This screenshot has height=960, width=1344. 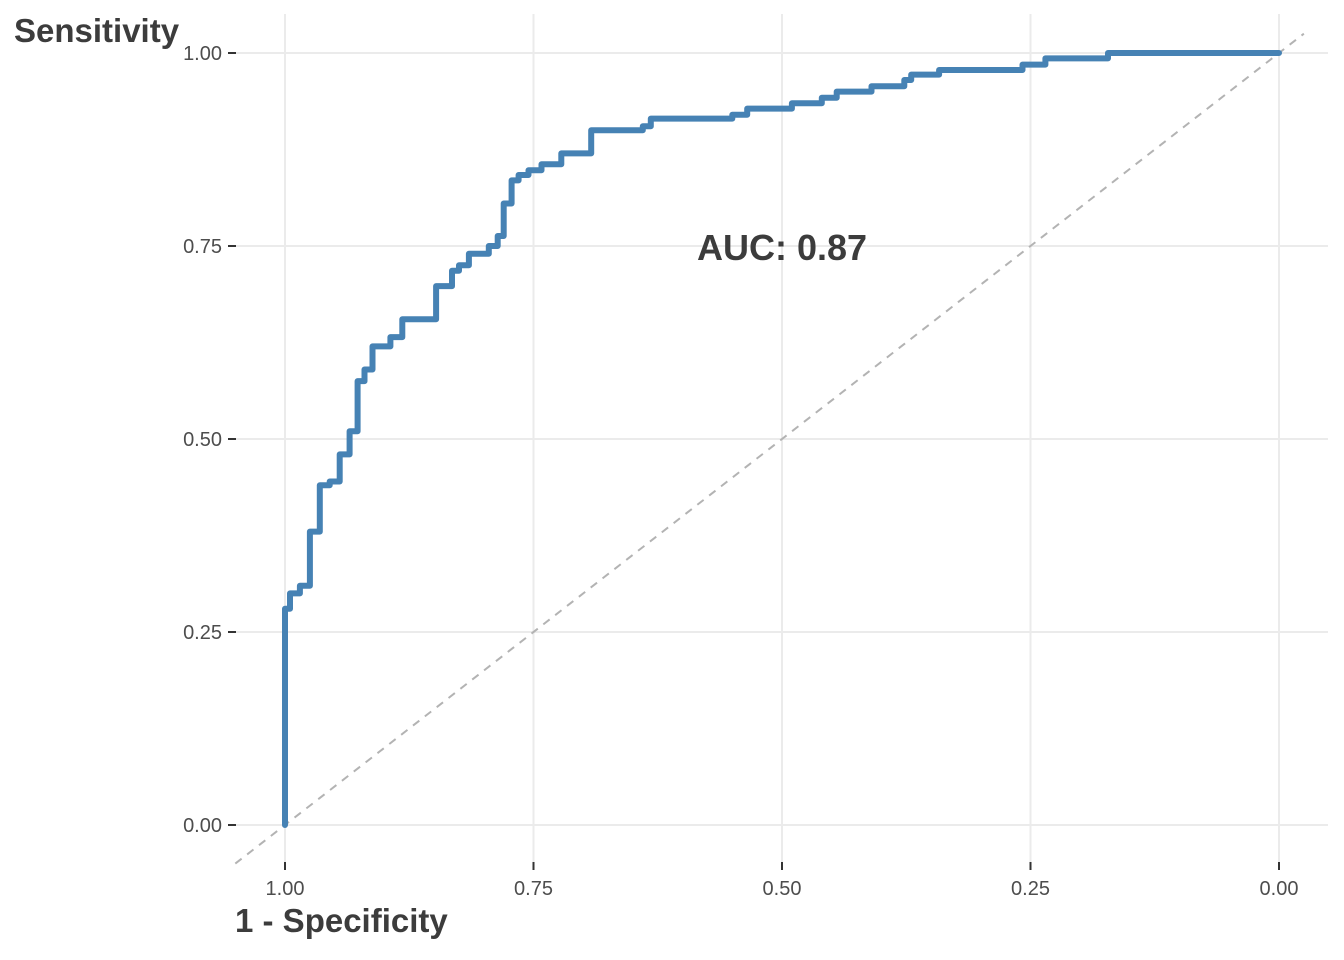 What do you see at coordinates (202, 440) in the screenshot?
I see `y-tick-label: 0.50` at bounding box center [202, 440].